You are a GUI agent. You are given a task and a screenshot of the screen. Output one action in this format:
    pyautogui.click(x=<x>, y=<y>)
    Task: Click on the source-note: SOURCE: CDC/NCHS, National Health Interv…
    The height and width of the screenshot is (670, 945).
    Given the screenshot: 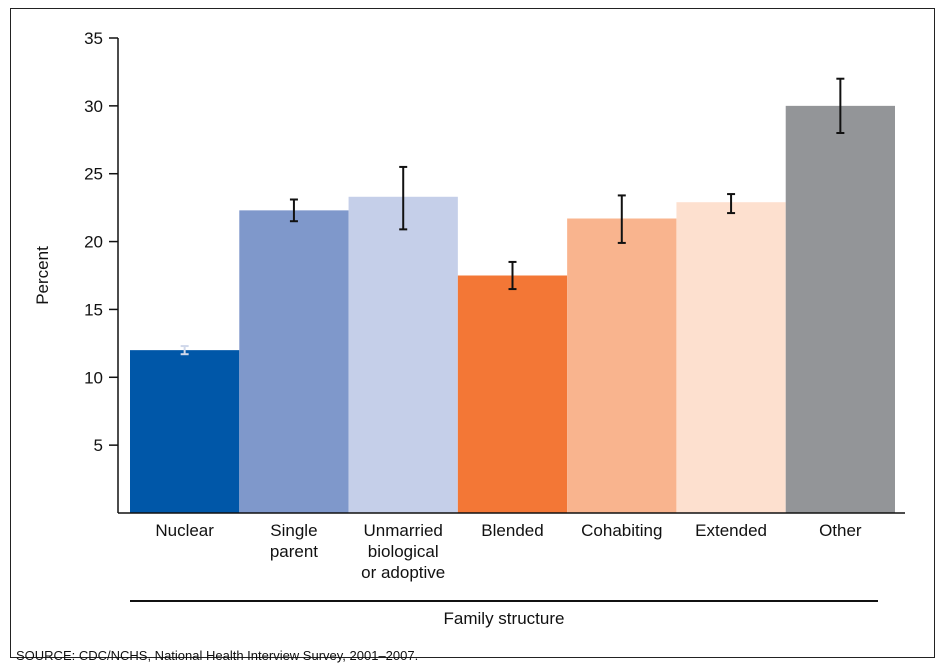 What is the action you would take?
    pyautogui.click(x=217, y=655)
    